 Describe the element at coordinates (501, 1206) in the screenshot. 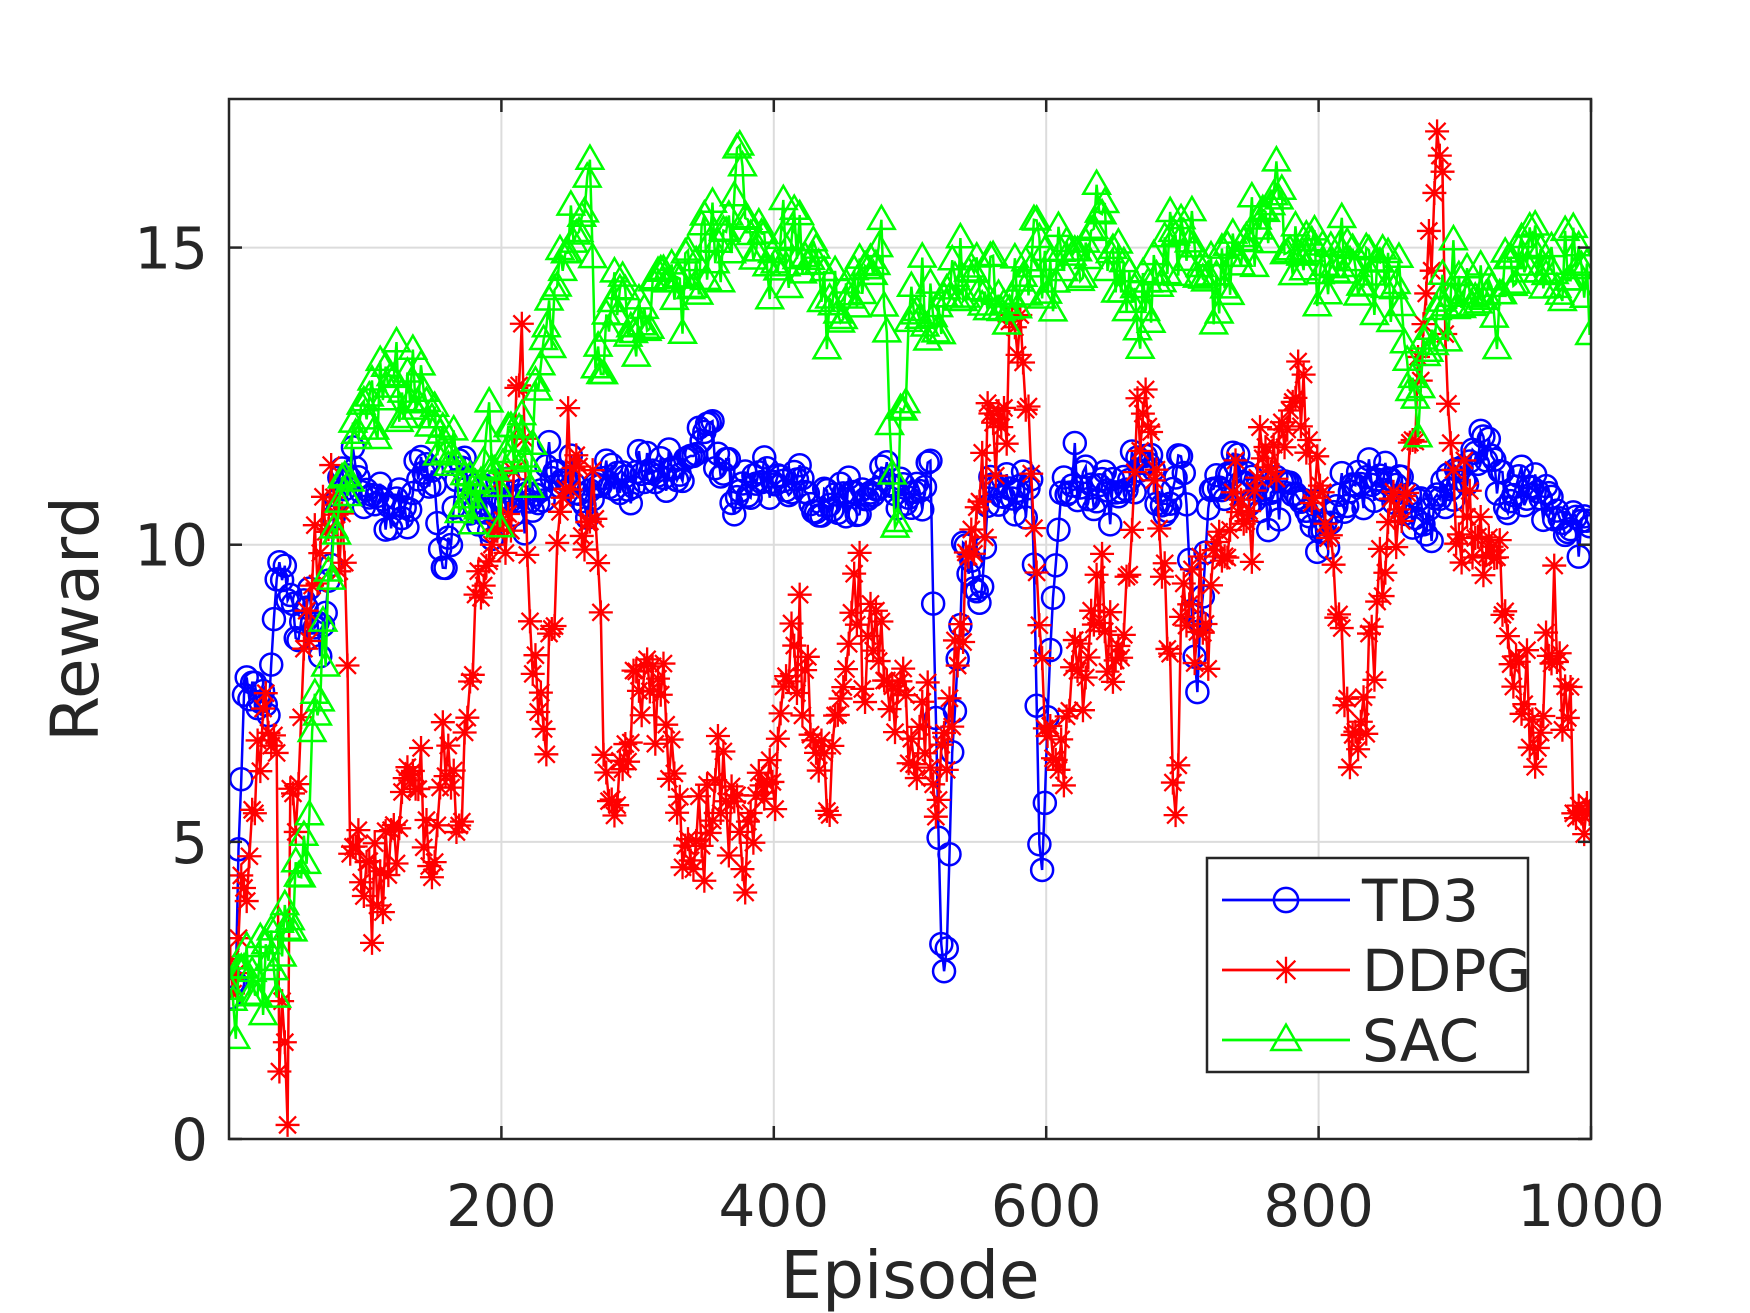

I see `x-tick-label: 200` at that location.